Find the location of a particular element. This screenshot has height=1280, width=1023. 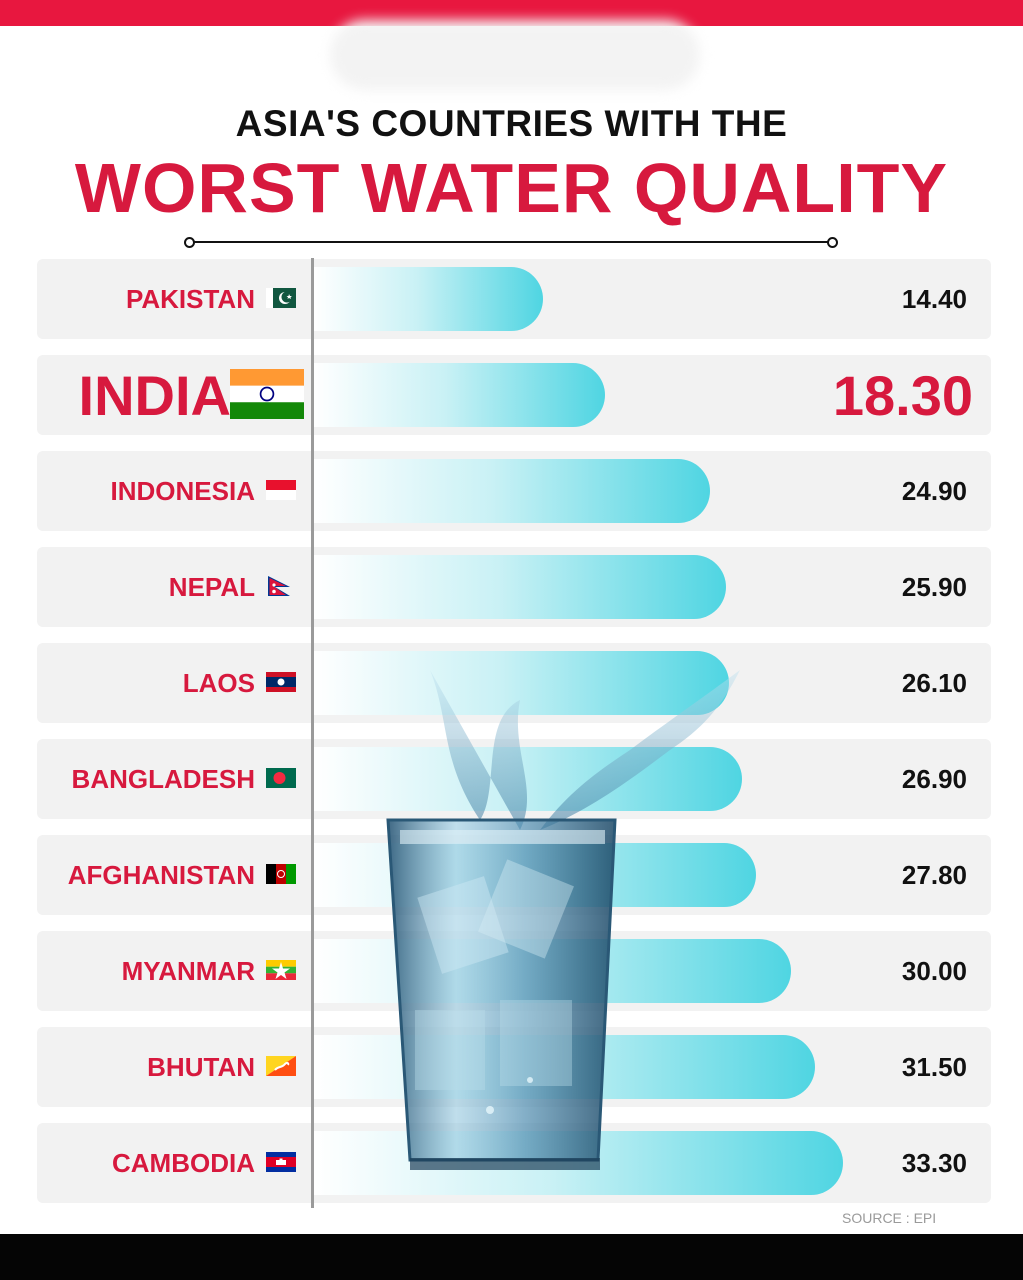

value-label-indonesia: 24.90 is located at coordinates (934, 490).